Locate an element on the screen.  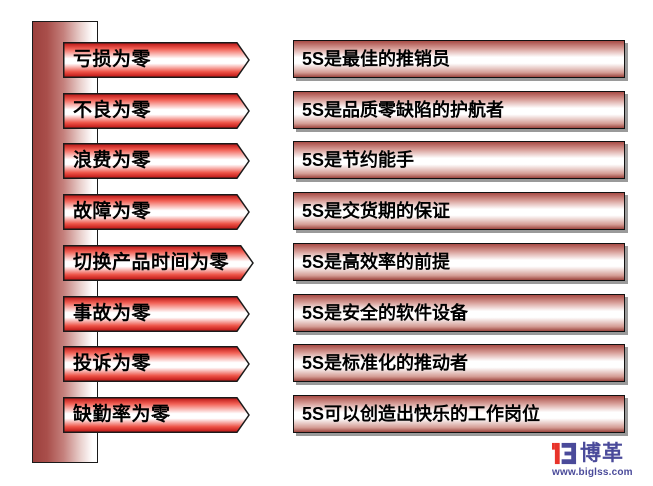
zero-arrow-accident: 事故为零 is located at coordinates (156, 314).